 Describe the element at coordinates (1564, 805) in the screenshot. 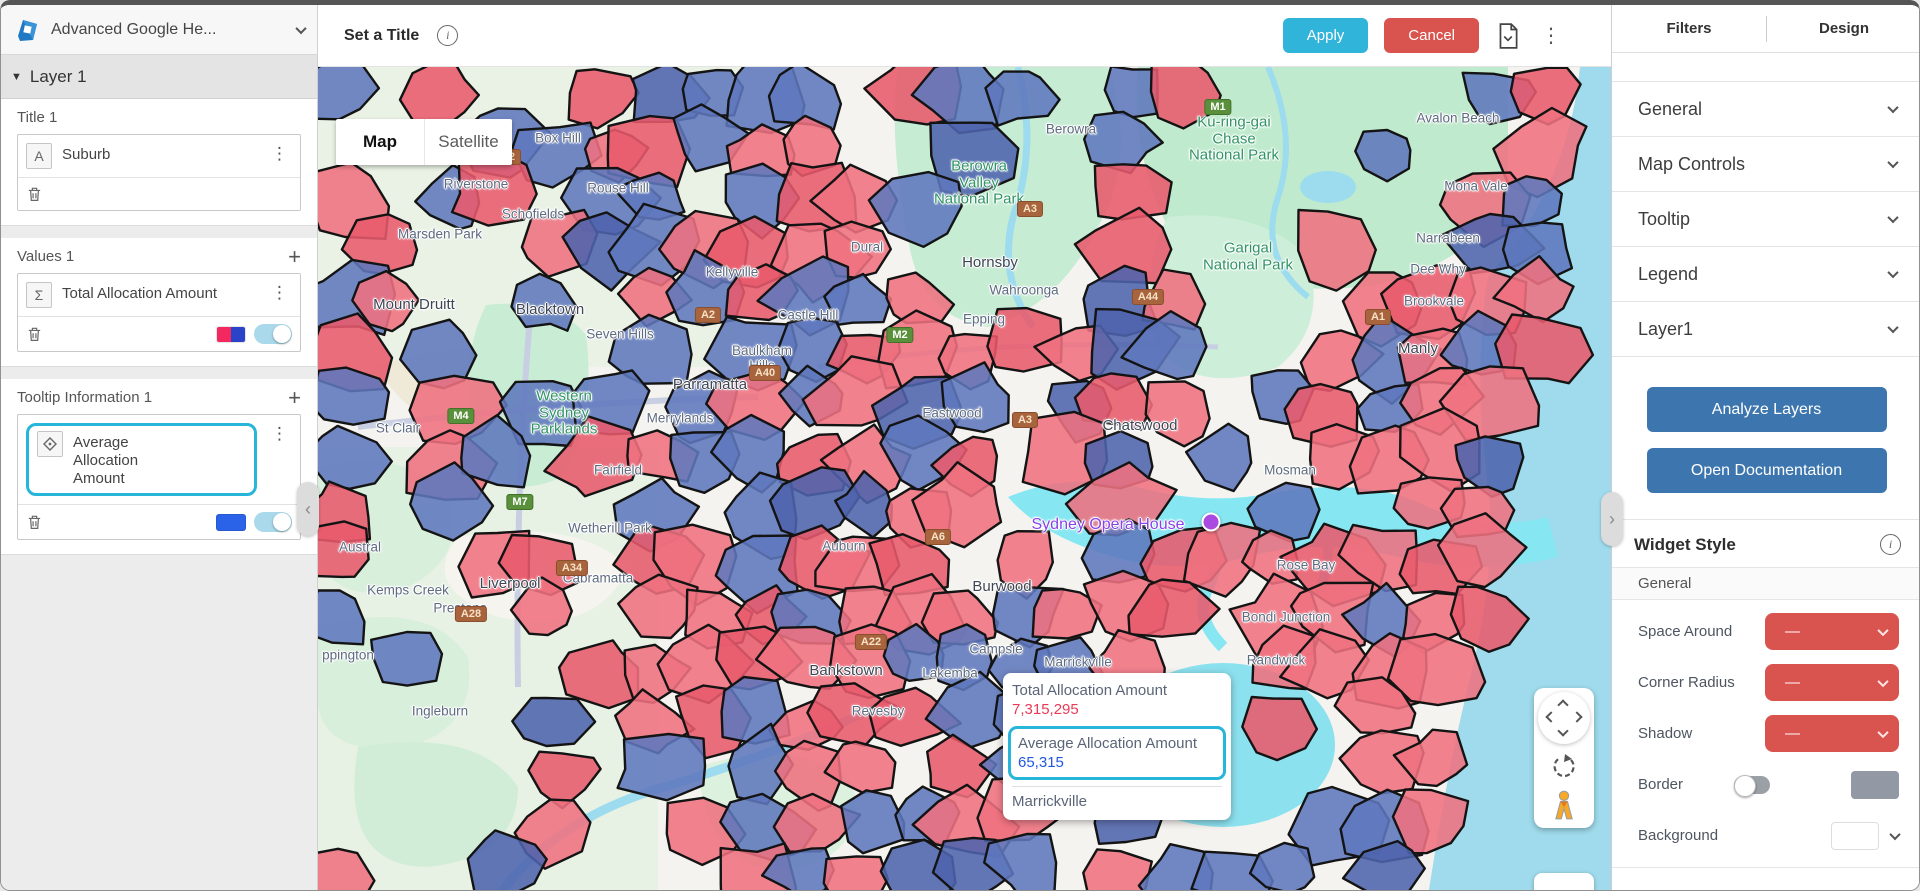

I see `pegman-icon` at that location.